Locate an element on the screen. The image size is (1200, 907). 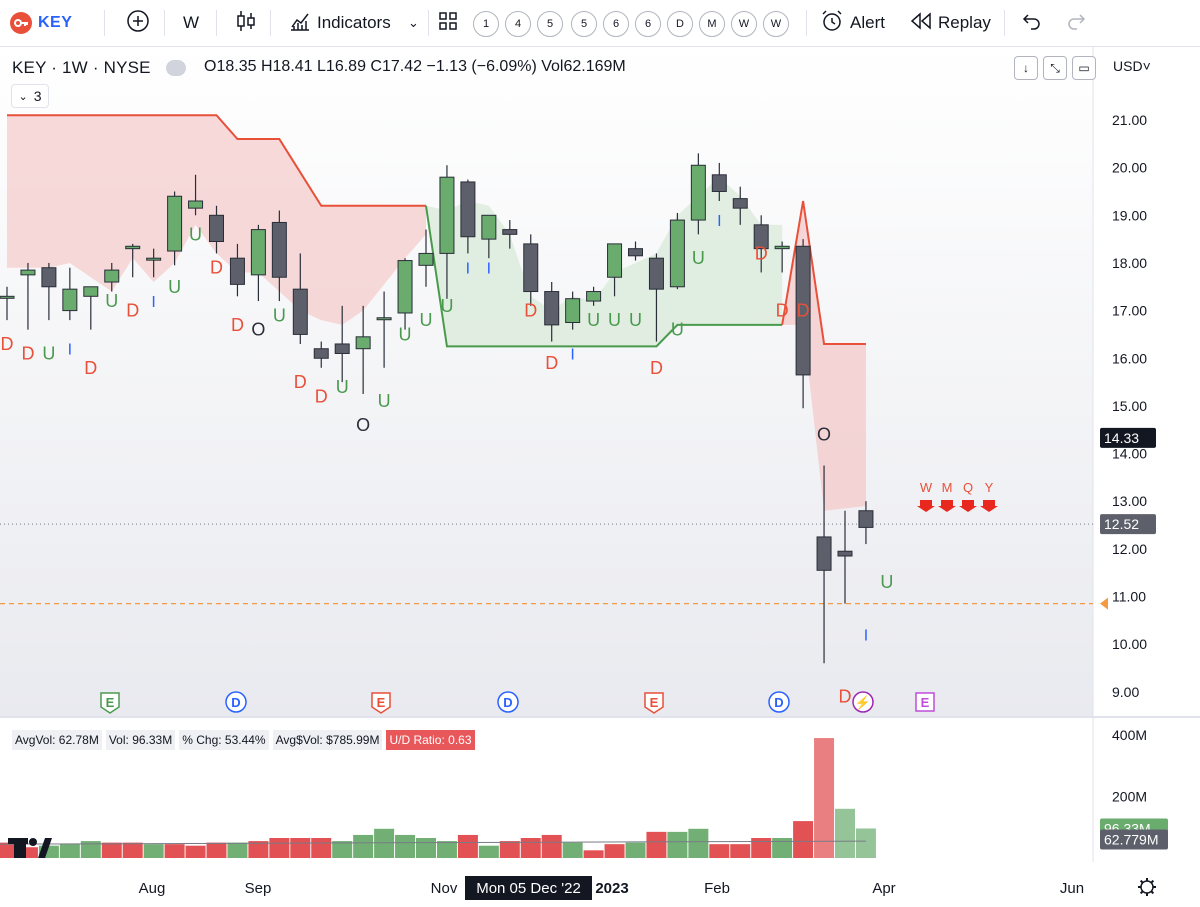
down-arrow-icon is located at coordinates (989, 506).